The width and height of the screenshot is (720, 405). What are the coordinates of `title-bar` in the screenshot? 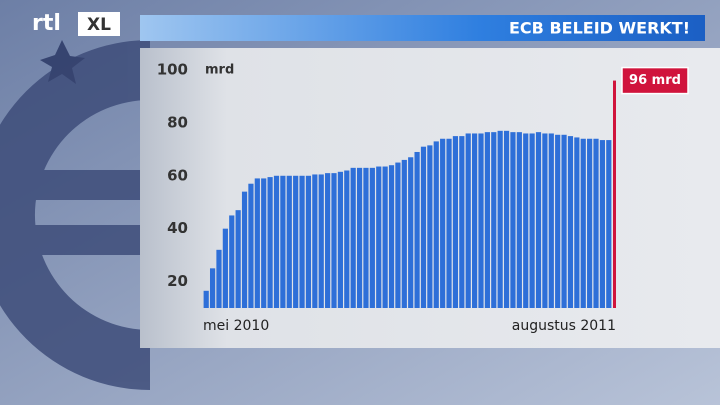 It's located at (422, 28).